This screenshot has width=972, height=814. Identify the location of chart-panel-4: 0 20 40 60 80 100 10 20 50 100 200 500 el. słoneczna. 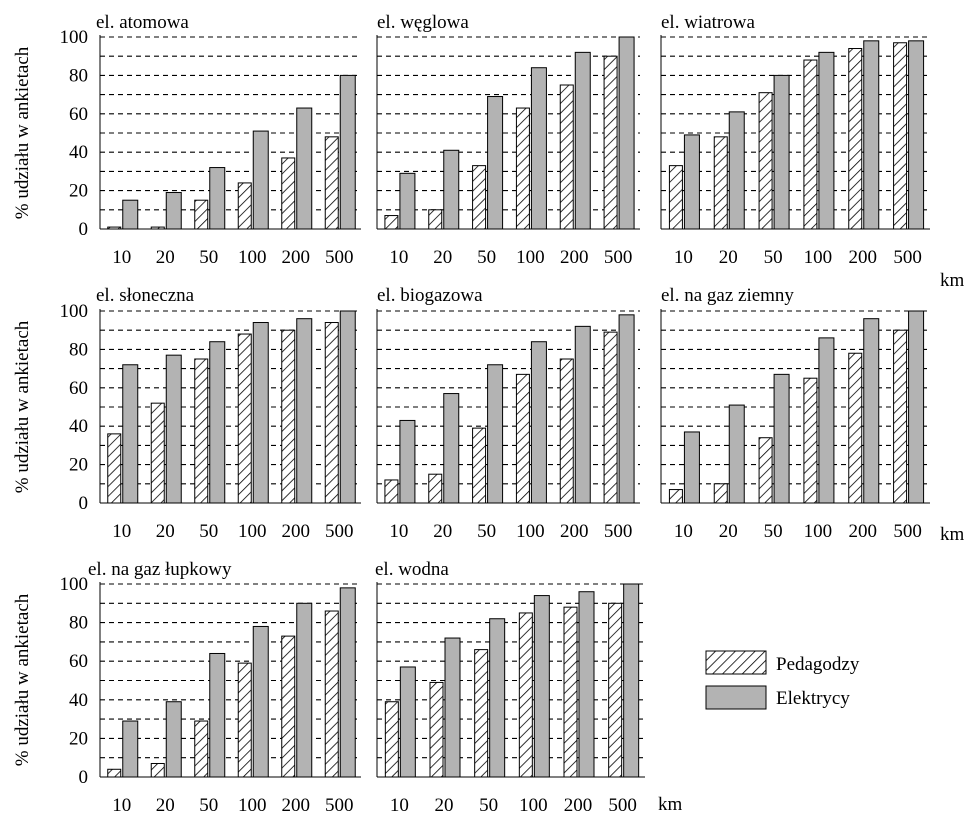
(210, 413).